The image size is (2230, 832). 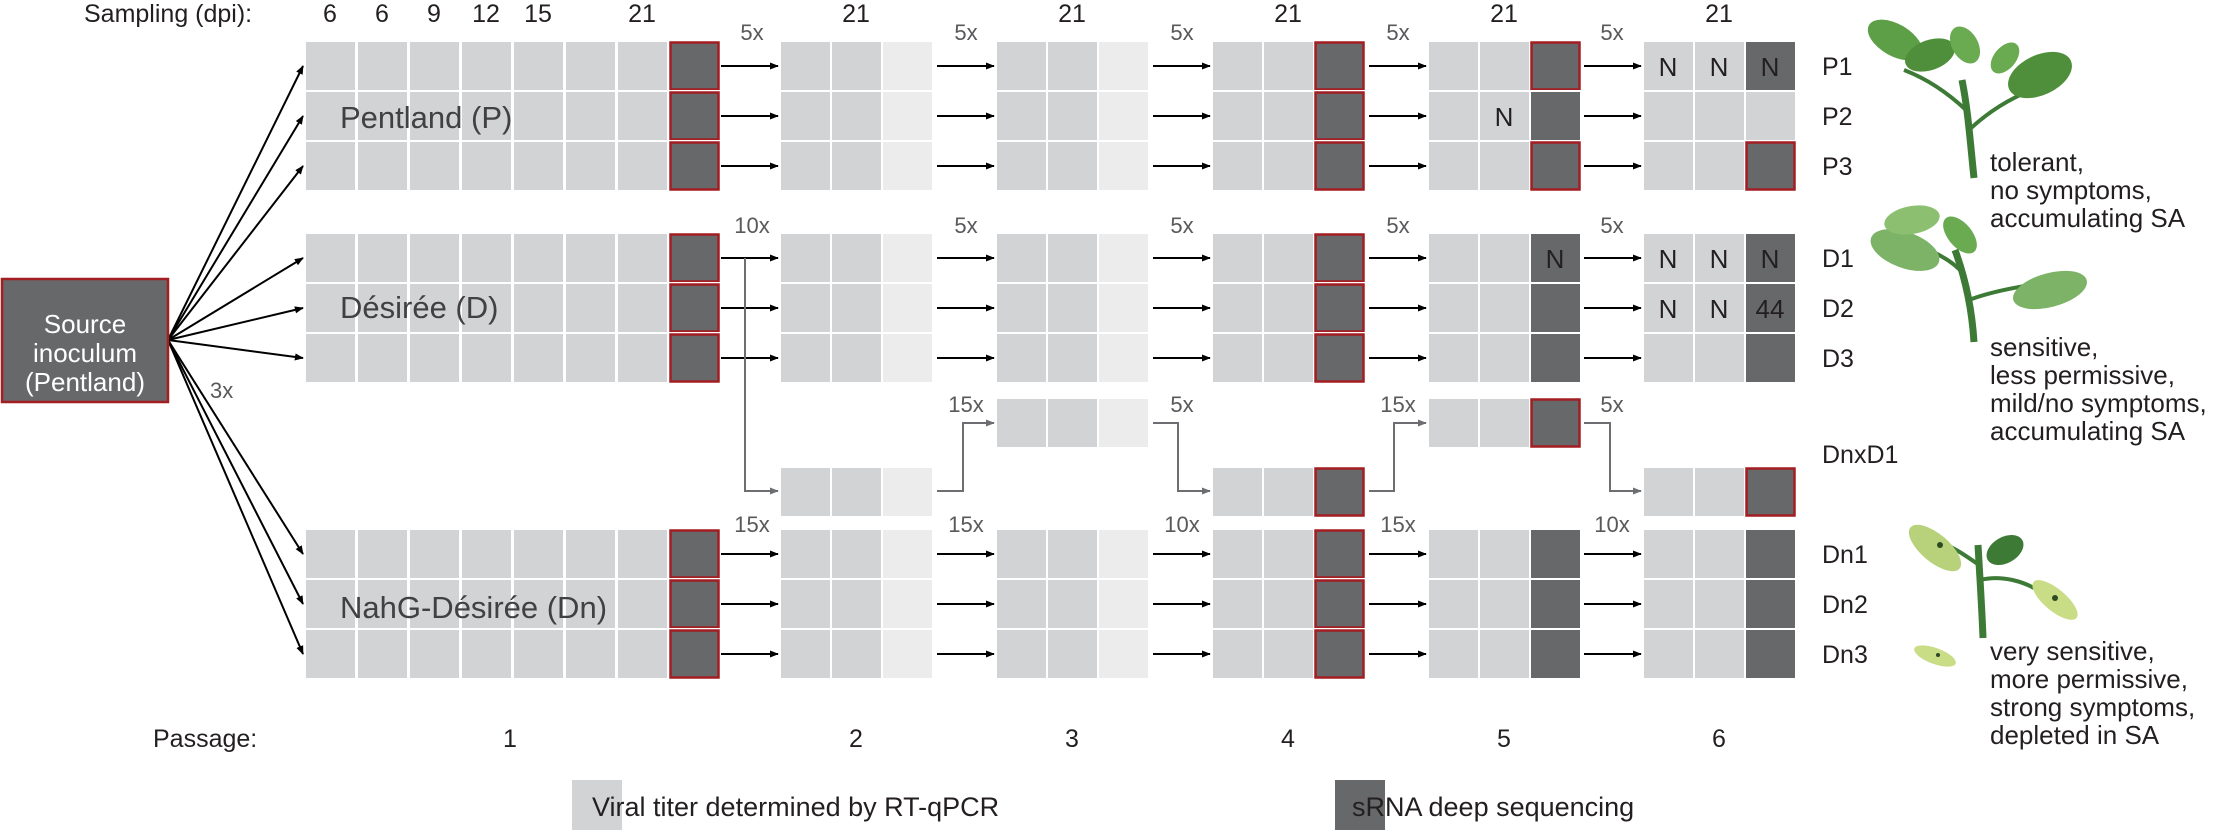 What do you see at coordinates (538, 14) in the screenshot?
I see `dpi-label: 15` at bounding box center [538, 14].